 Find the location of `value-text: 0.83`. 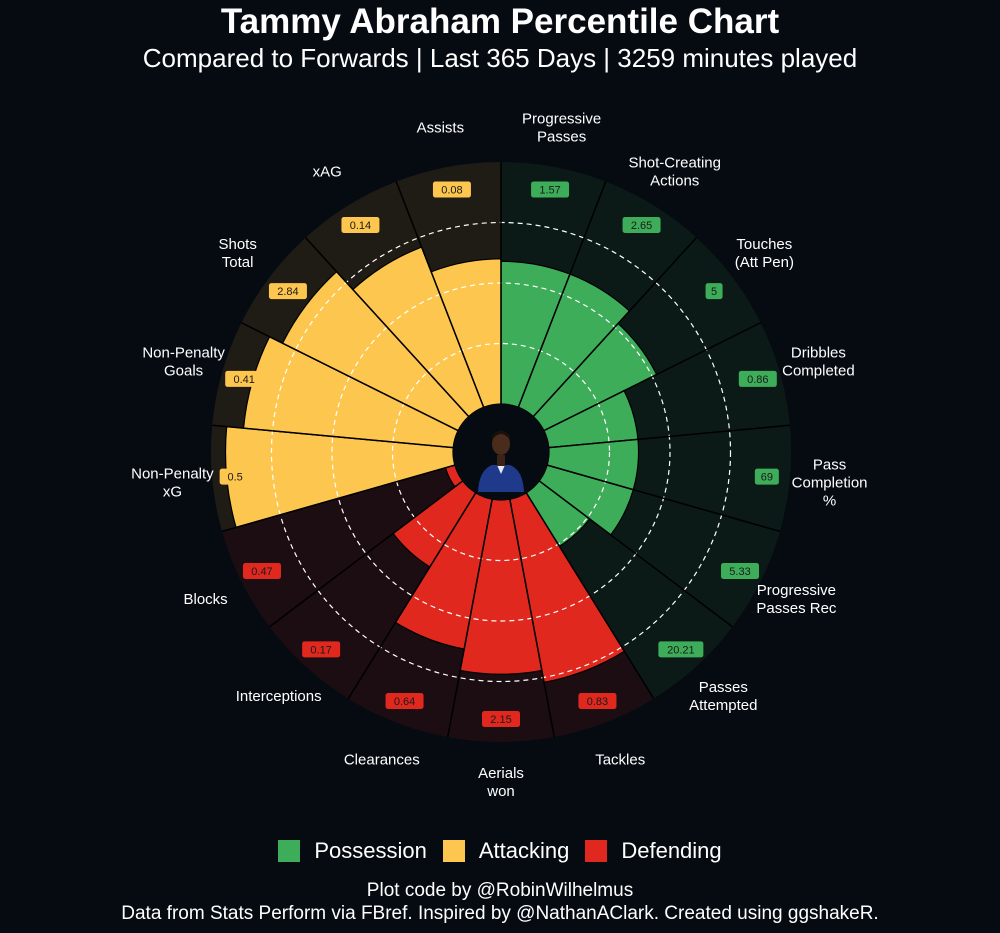

value-text: 0.83 is located at coordinates (597, 702).